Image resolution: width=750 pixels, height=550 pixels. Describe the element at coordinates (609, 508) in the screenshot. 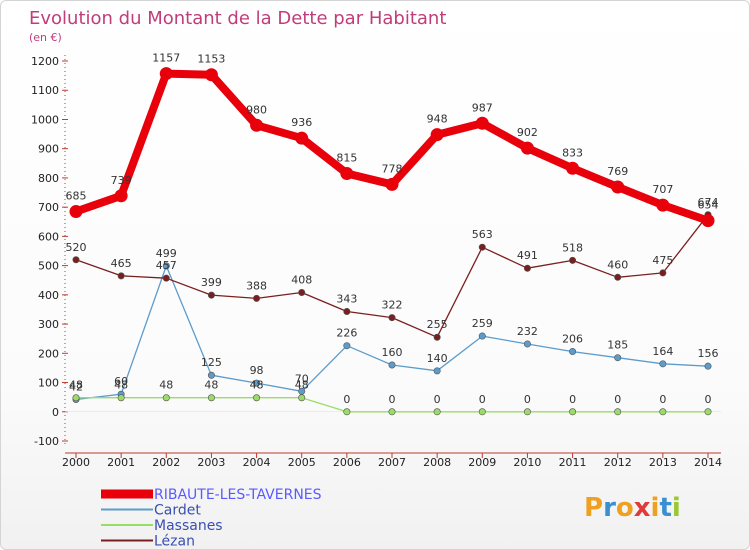

I see `logo-letter: r` at that location.